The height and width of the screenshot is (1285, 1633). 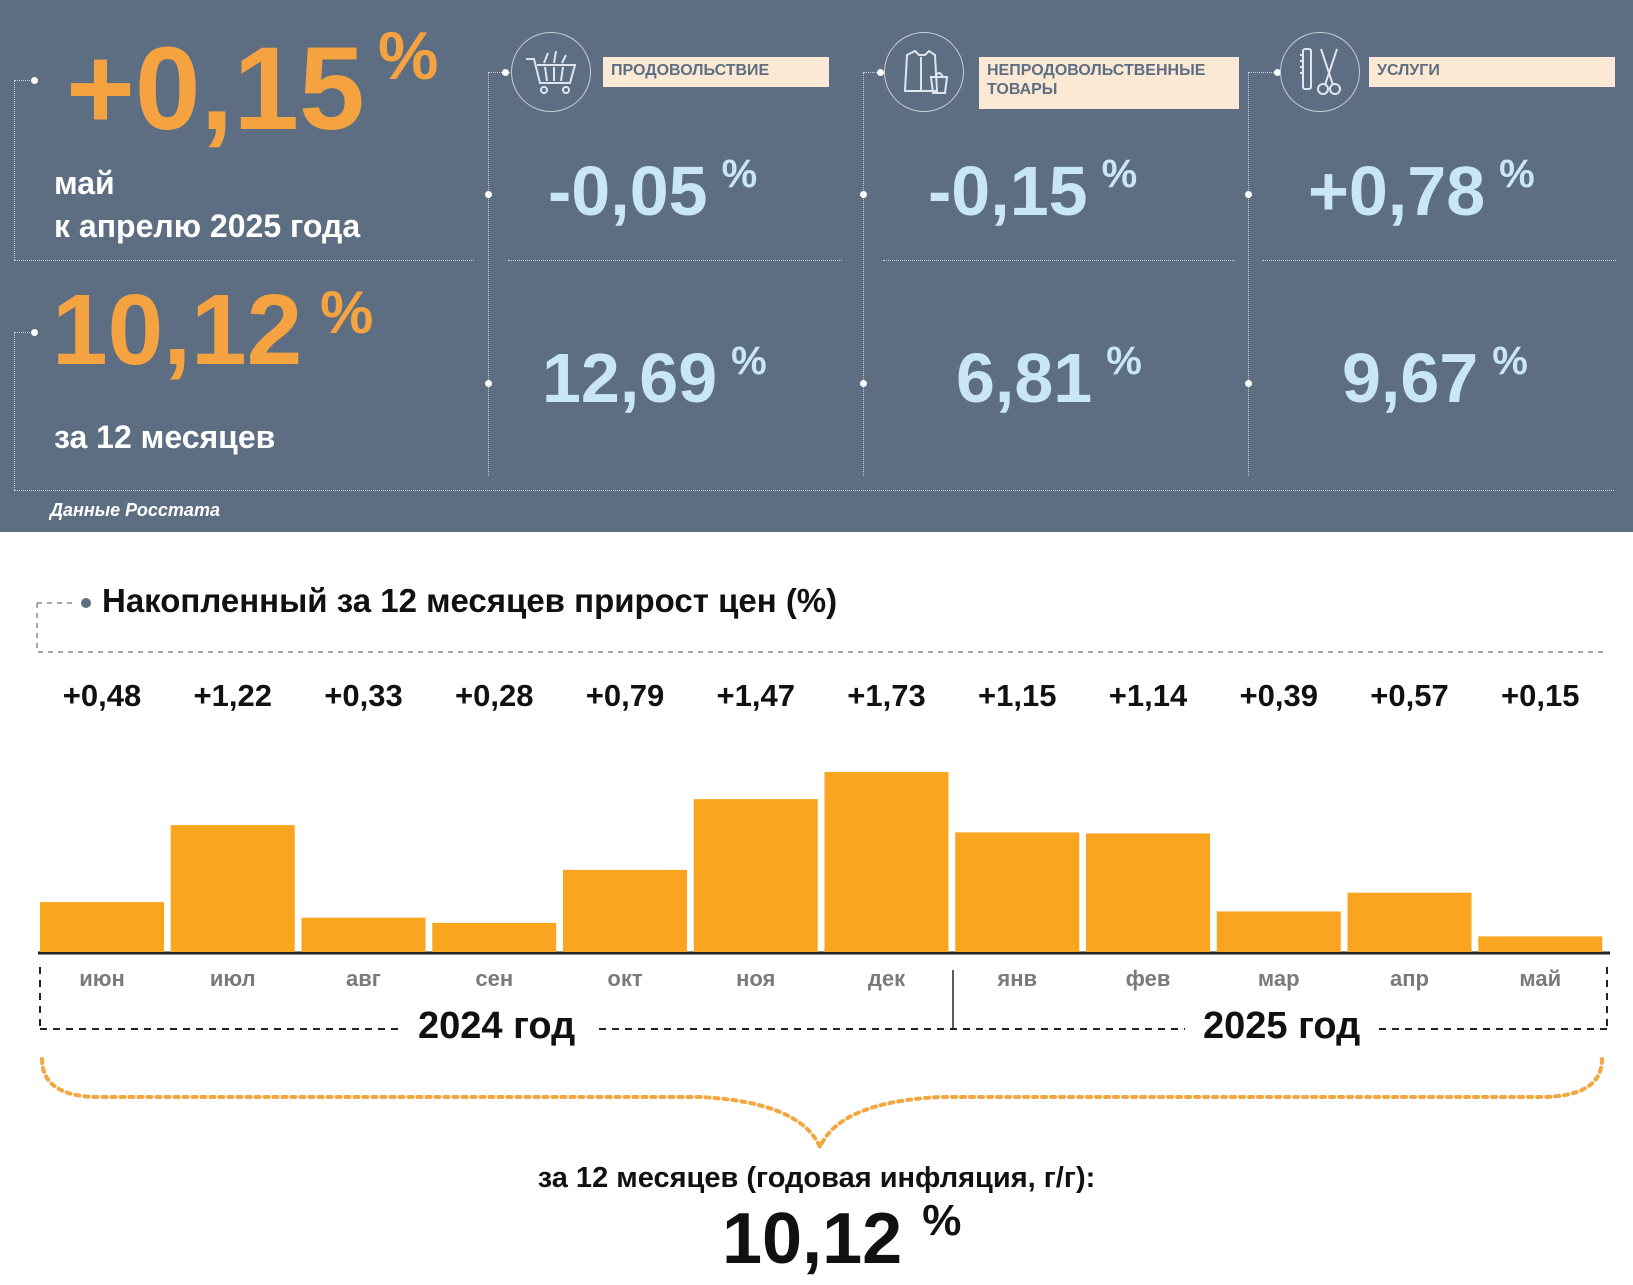 What do you see at coordinates (1124, 361) in the screenshot?
I see `nonfood-annual-unit: %` at bounding box center [1124, 361].